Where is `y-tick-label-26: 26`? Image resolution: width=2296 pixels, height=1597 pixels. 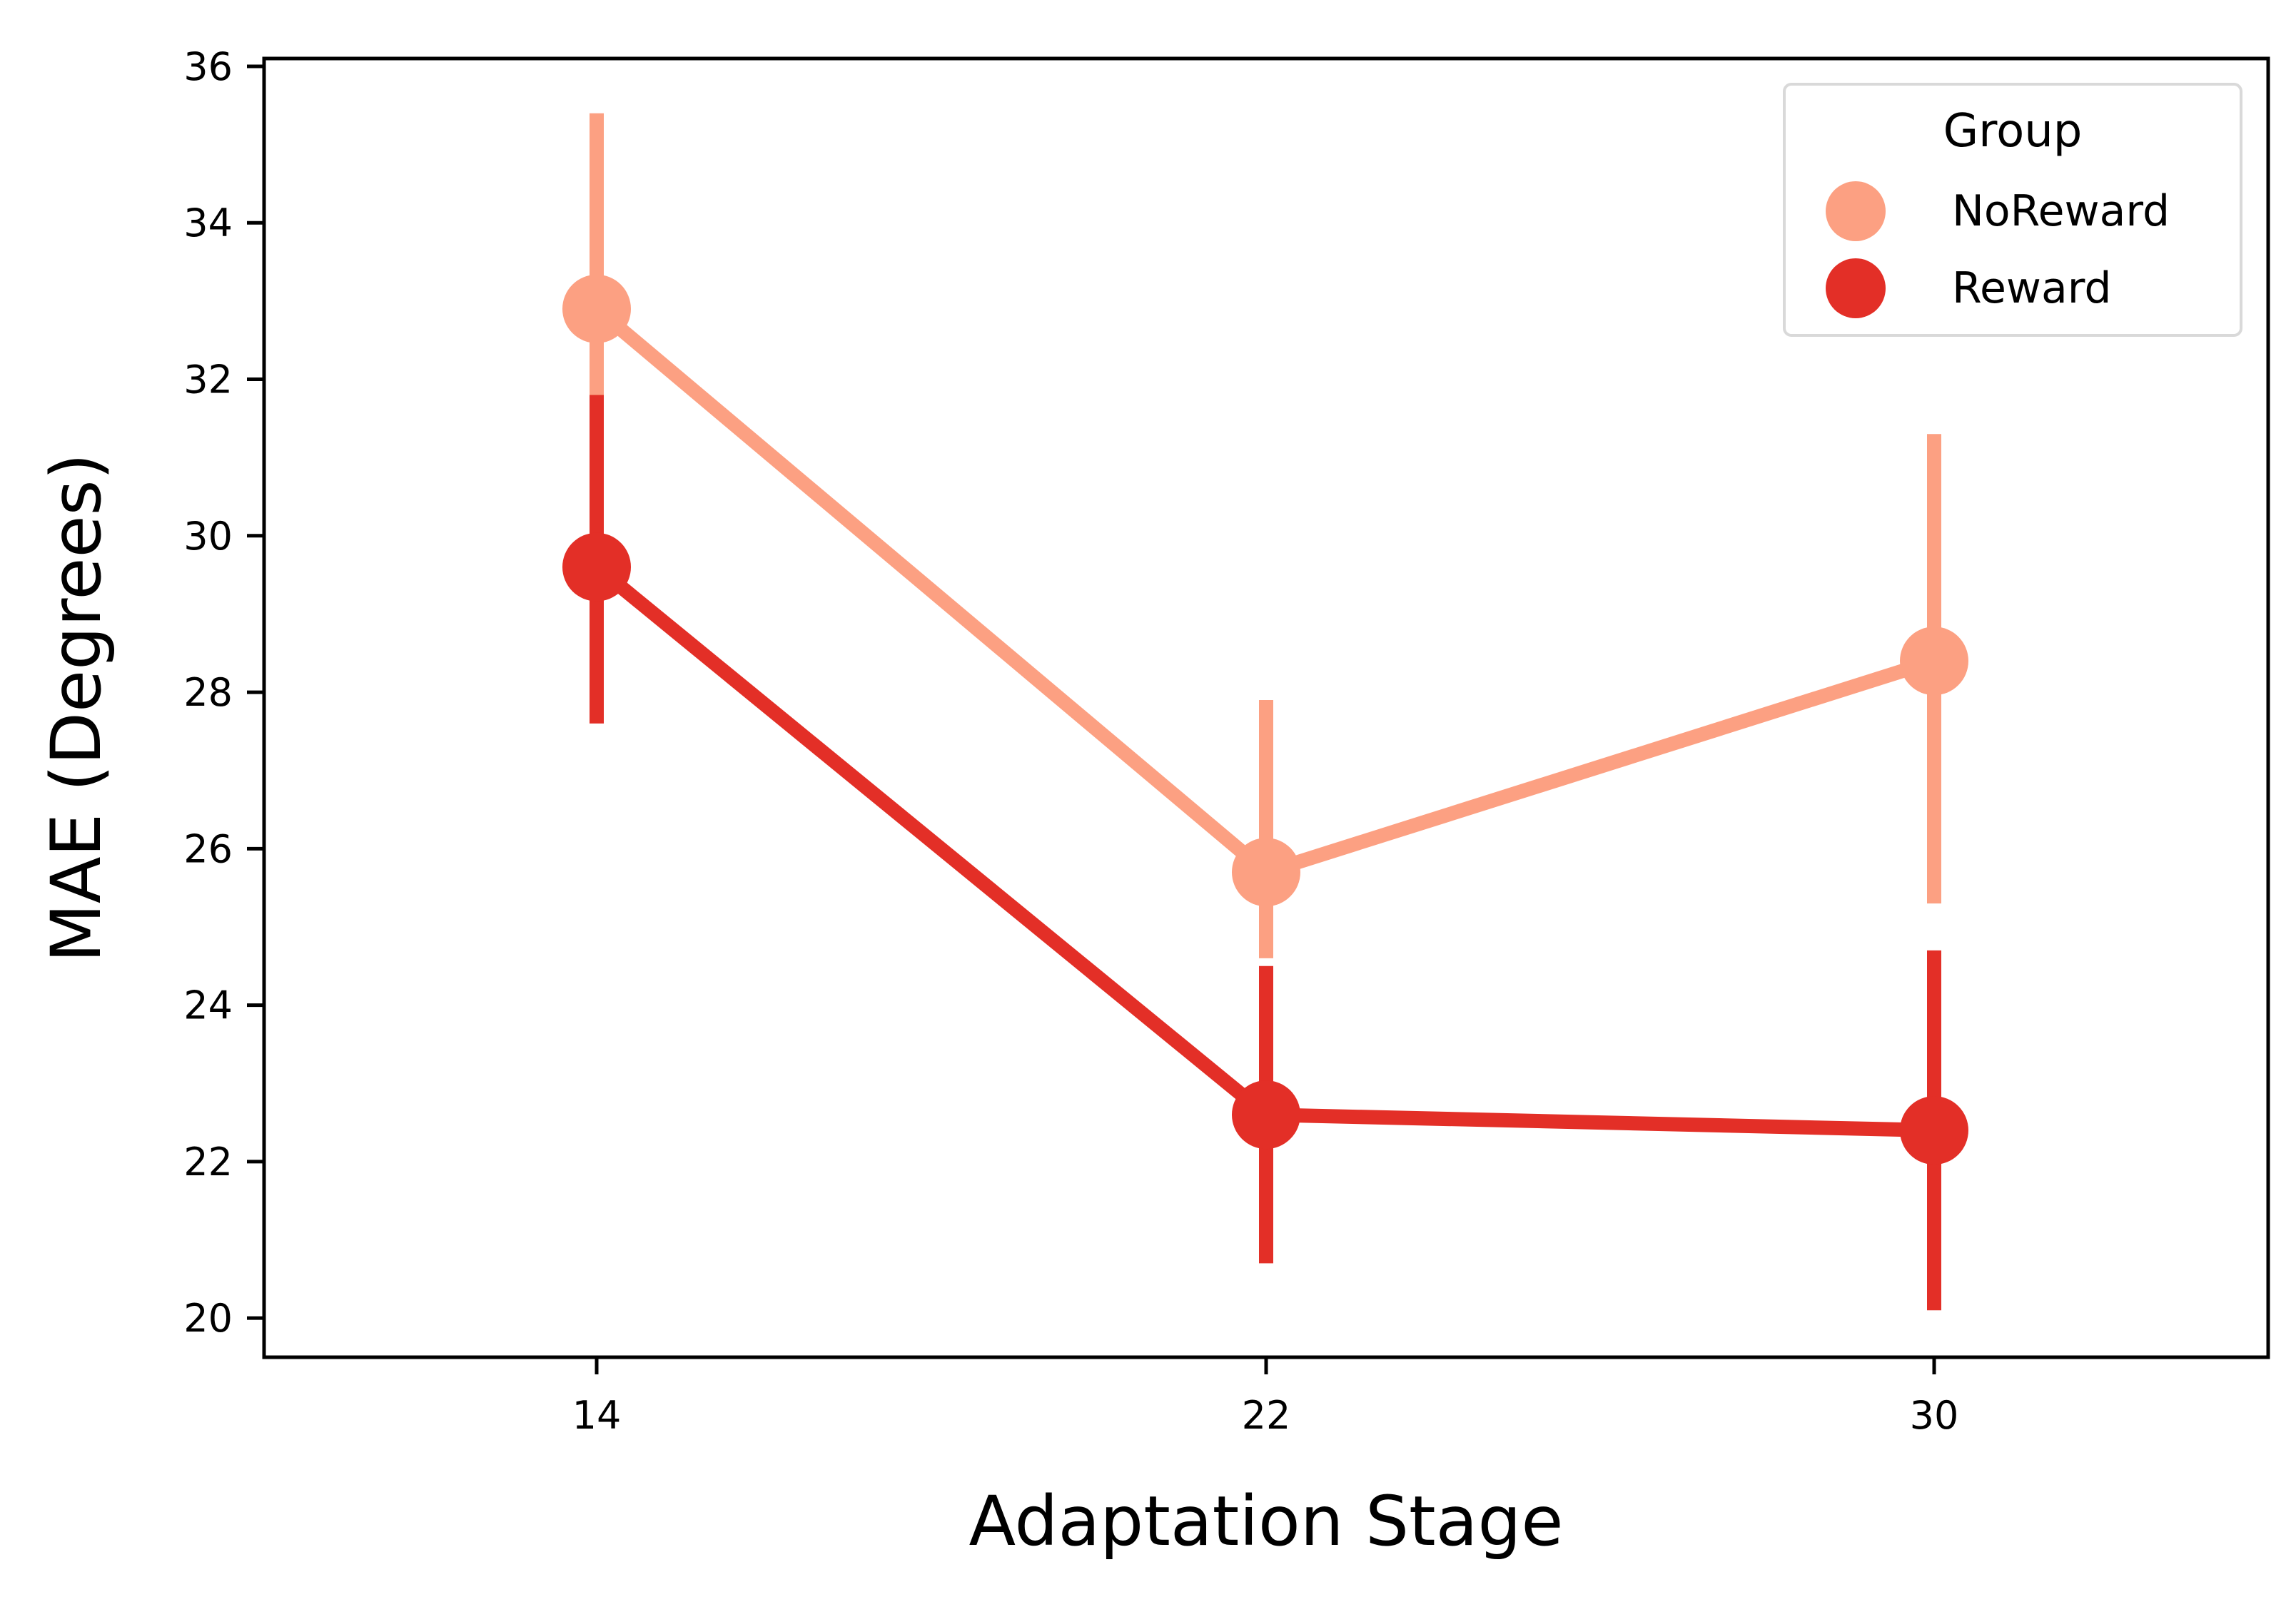
y-tick-label-26: 26 is located at coordinates (208, 848).